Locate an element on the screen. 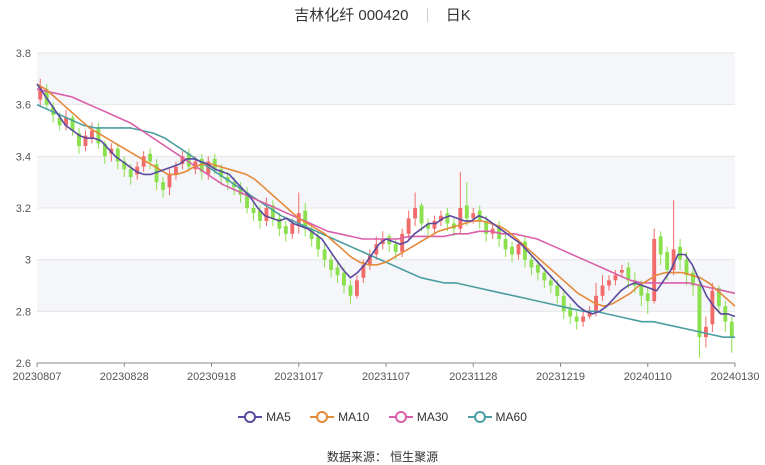  legend-label-ma30: MA30 is located at coordinates (432, 417).